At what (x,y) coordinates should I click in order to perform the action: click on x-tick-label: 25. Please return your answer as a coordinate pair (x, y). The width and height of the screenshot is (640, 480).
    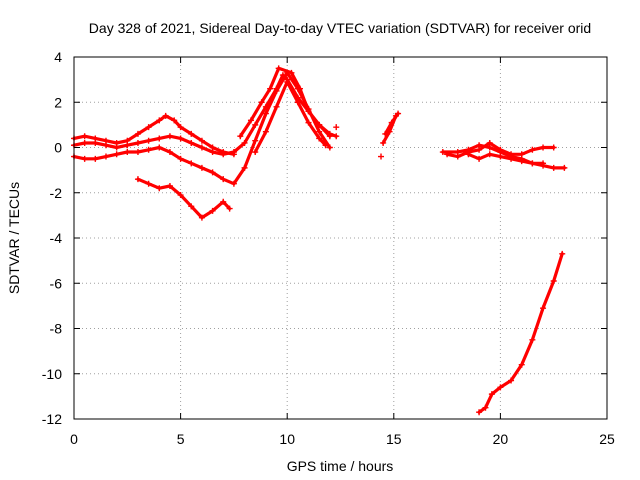
    Looking at the image, I should click on (607, 439).